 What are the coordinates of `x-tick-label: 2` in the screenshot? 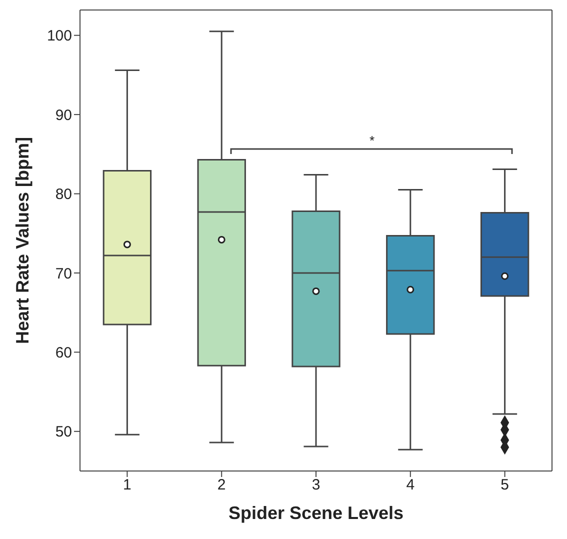 It's located at (221, 485).